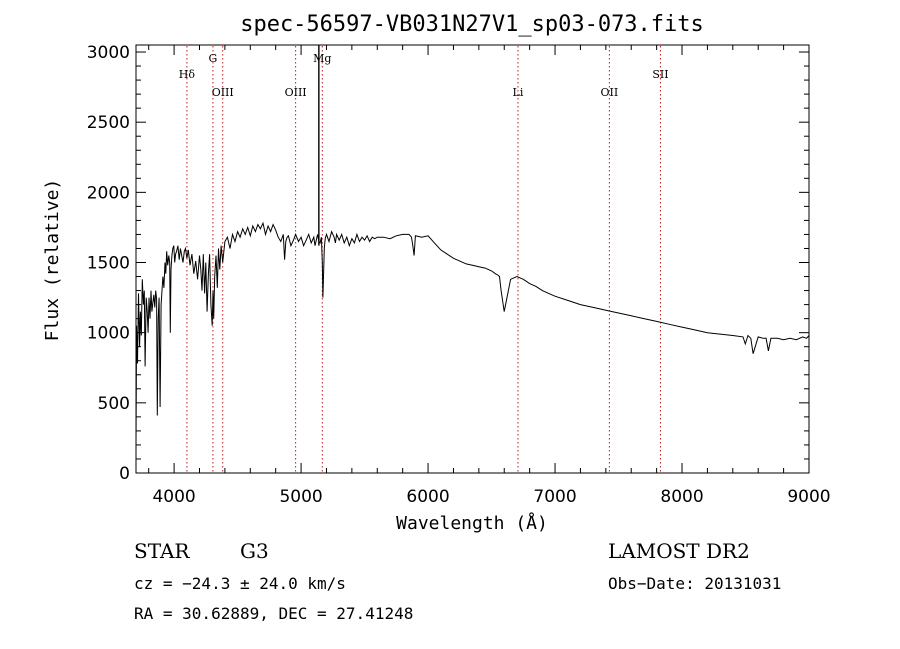 The image size is (900, 649). What do you see at coordinates (427, 497) in the screenshot?
I see `x-tick-label: 6000` at bounding box center [427, 497].